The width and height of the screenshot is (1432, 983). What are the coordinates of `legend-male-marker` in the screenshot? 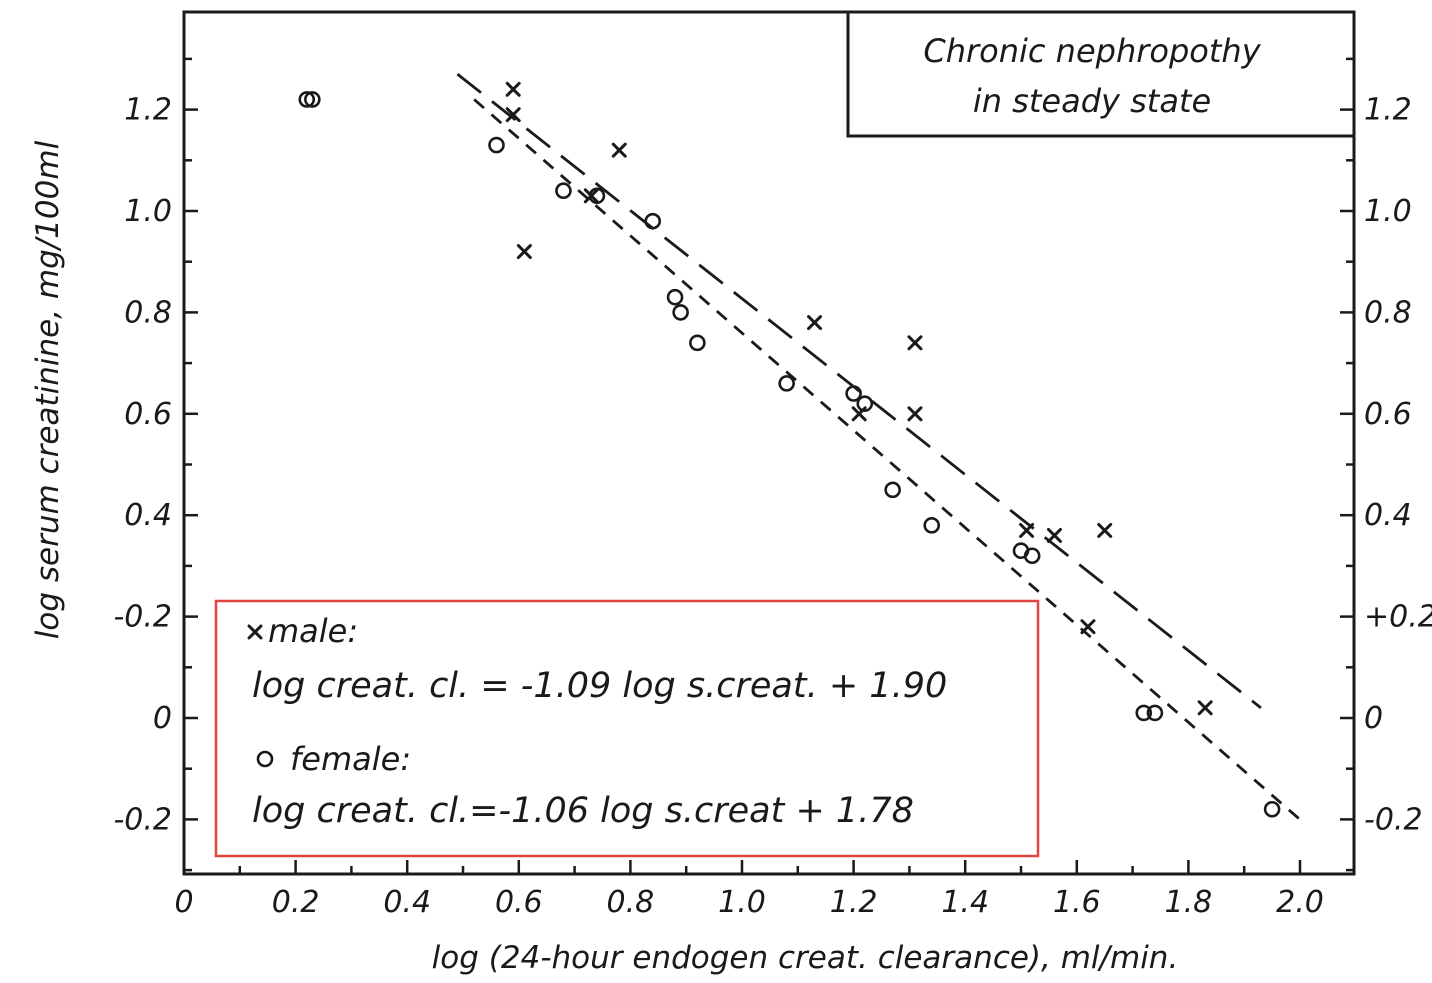 It's located at (255, 632).